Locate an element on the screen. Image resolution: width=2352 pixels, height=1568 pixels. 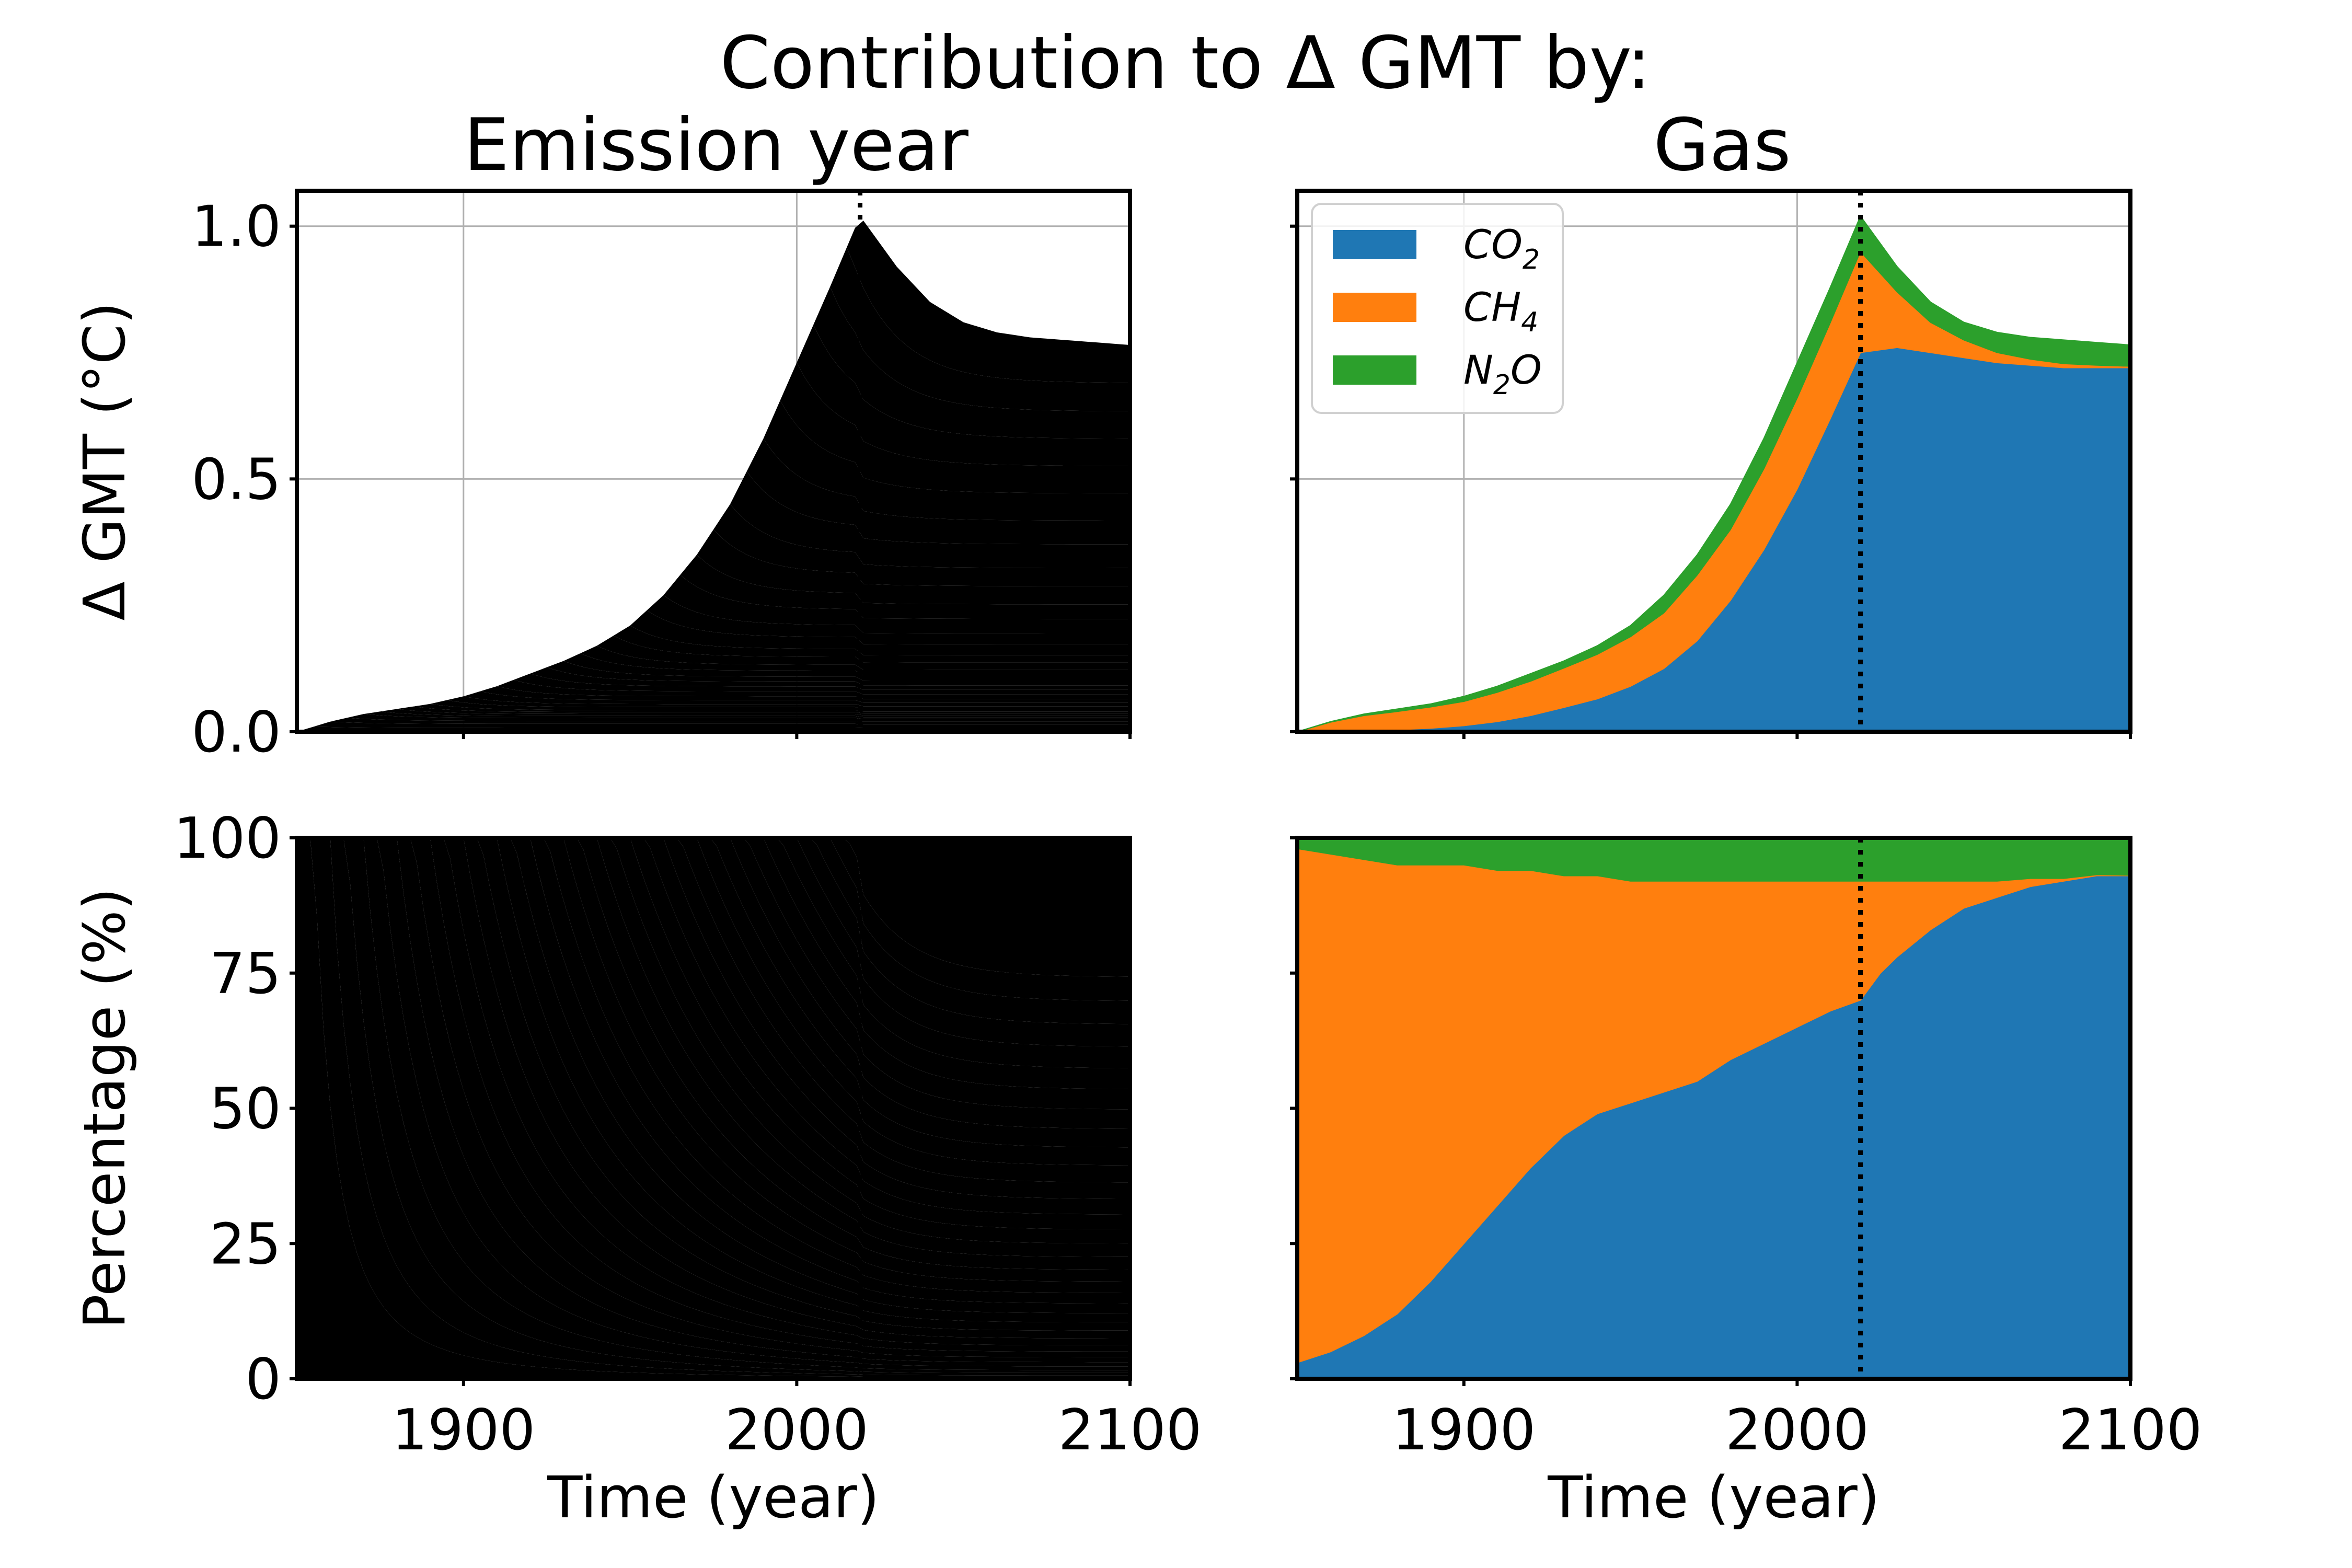
y-tick-label: 75 is located at coordinates (245, 974).